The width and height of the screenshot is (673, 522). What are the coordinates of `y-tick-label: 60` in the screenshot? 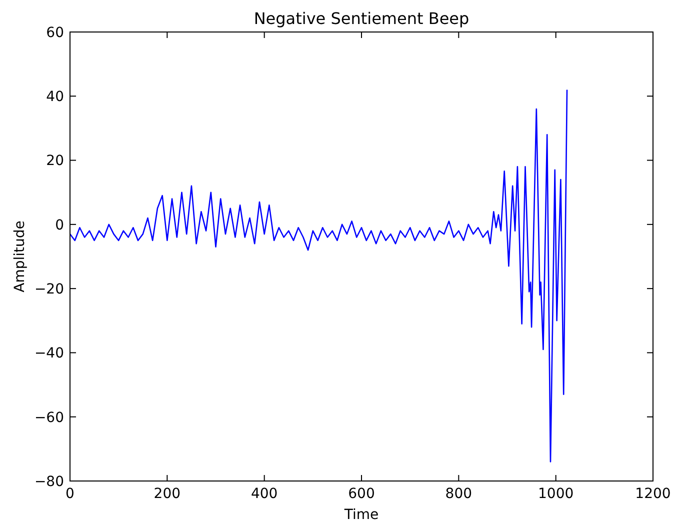 It's located at (55, 32).